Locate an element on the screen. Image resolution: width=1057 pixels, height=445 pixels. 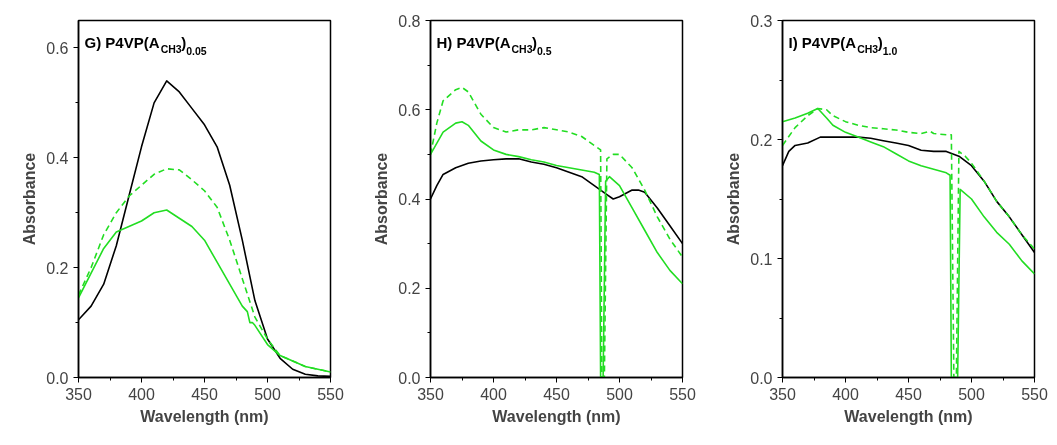
y-tick-label: 0.3 is located at coordinates (761, 21).